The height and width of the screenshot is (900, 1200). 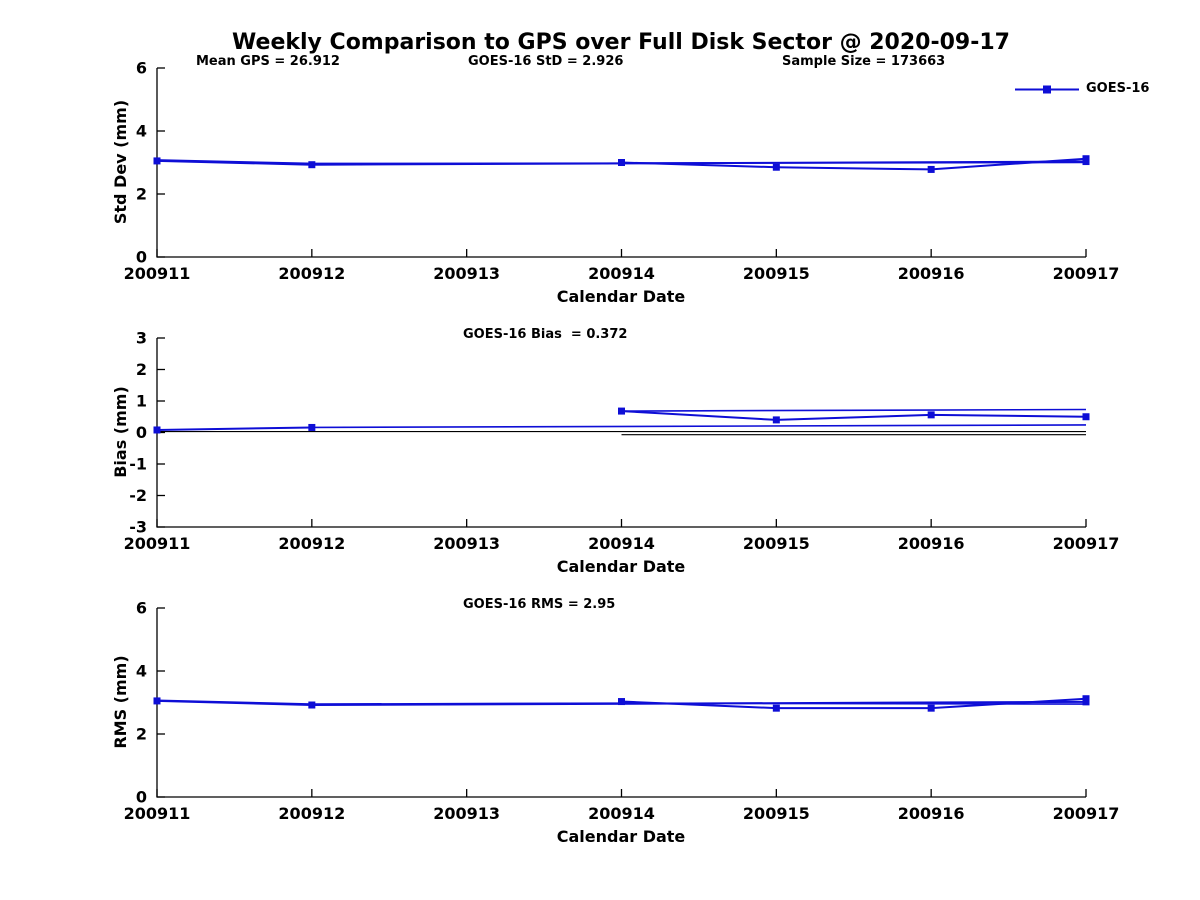 What do you see at coordinates (234, 428) in the screenshot?
I see `series-line-goes-16-week1` at bounding box center [234, 428].